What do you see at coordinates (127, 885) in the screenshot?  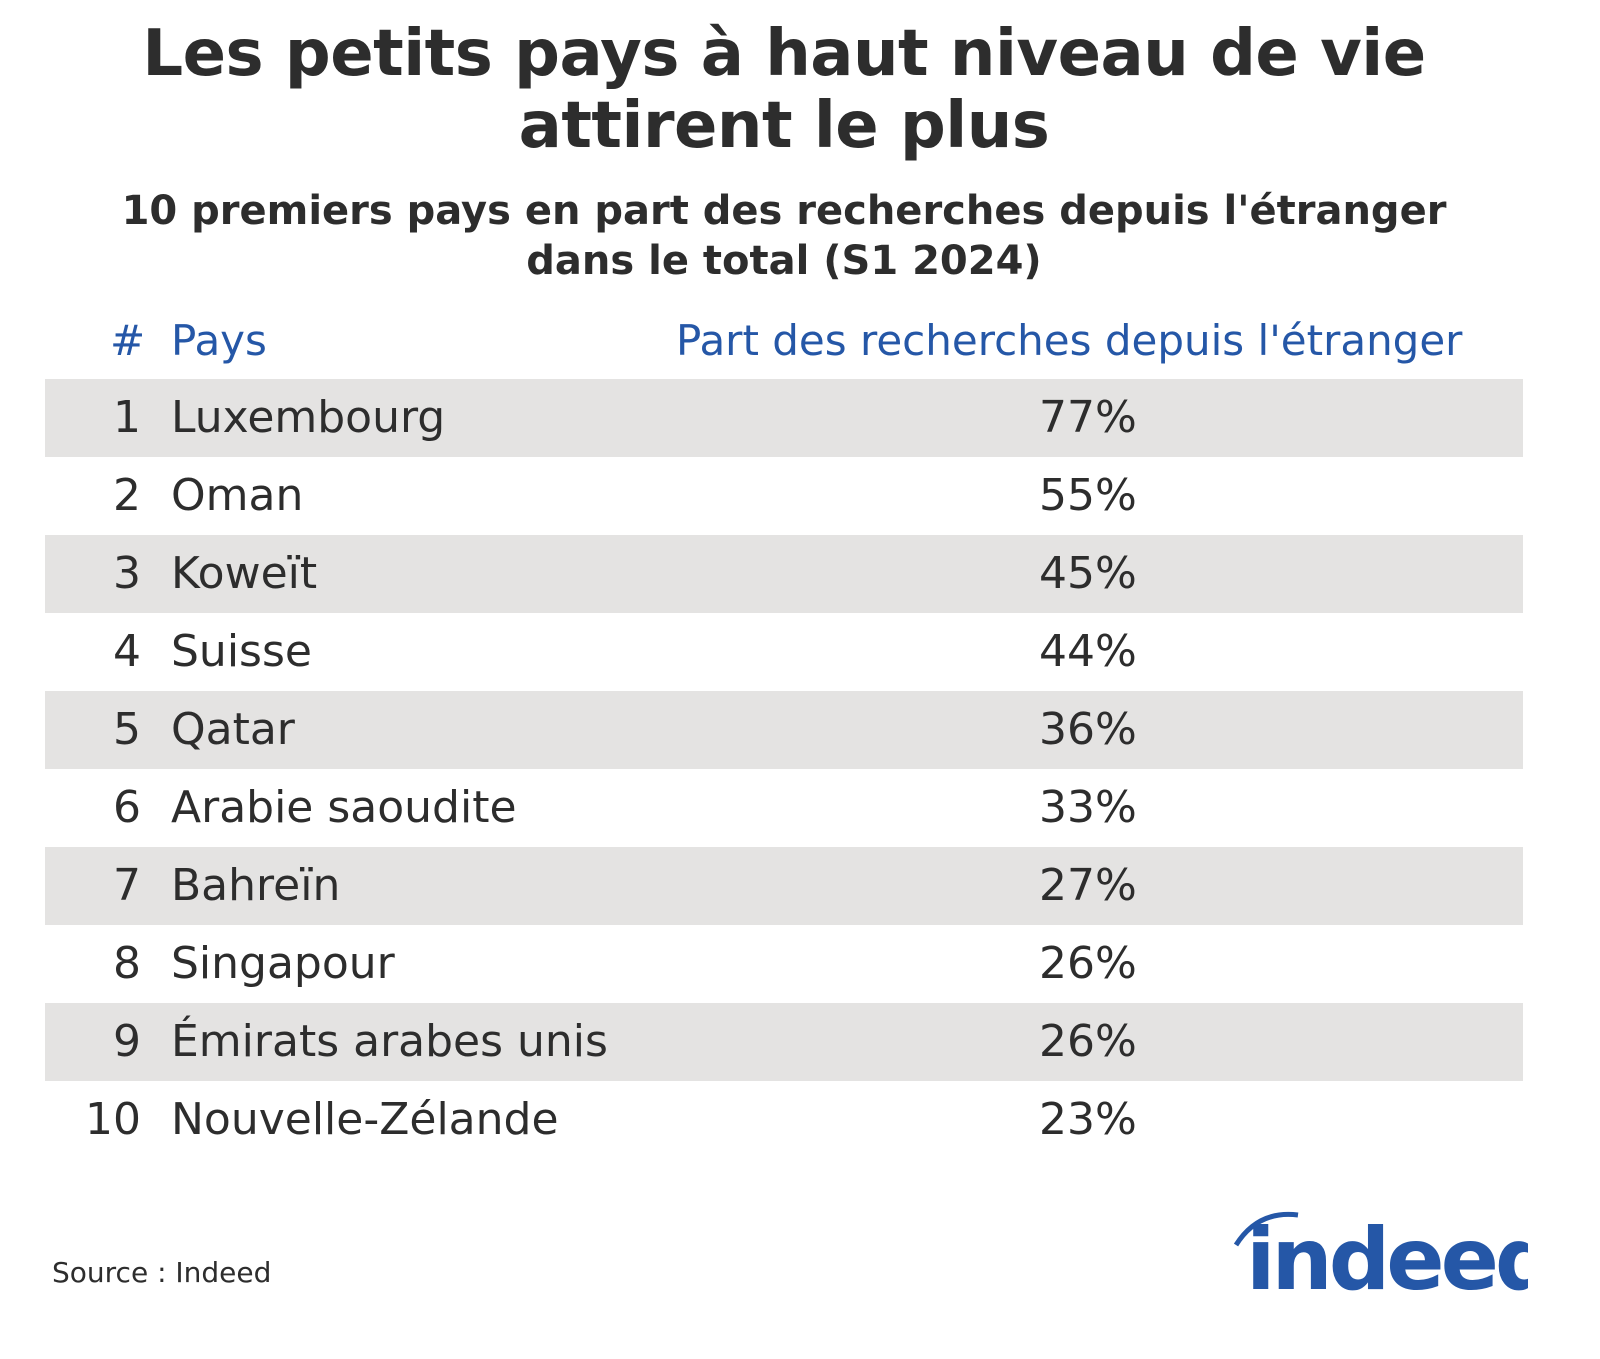 I see `rank-cell: 7` at bounding box center [127, 885].